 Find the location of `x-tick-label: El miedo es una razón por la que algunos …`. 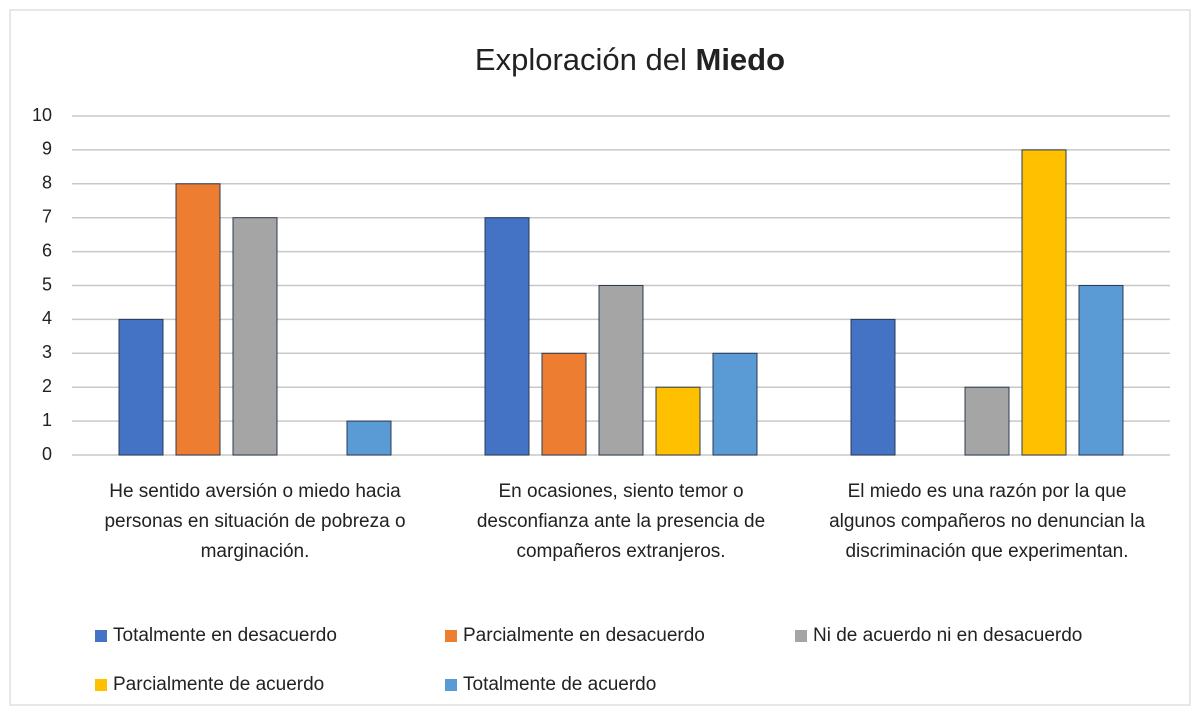

x-tick-label: El miedo es una razón por la que algunos … is located at coordinates (987, 521).